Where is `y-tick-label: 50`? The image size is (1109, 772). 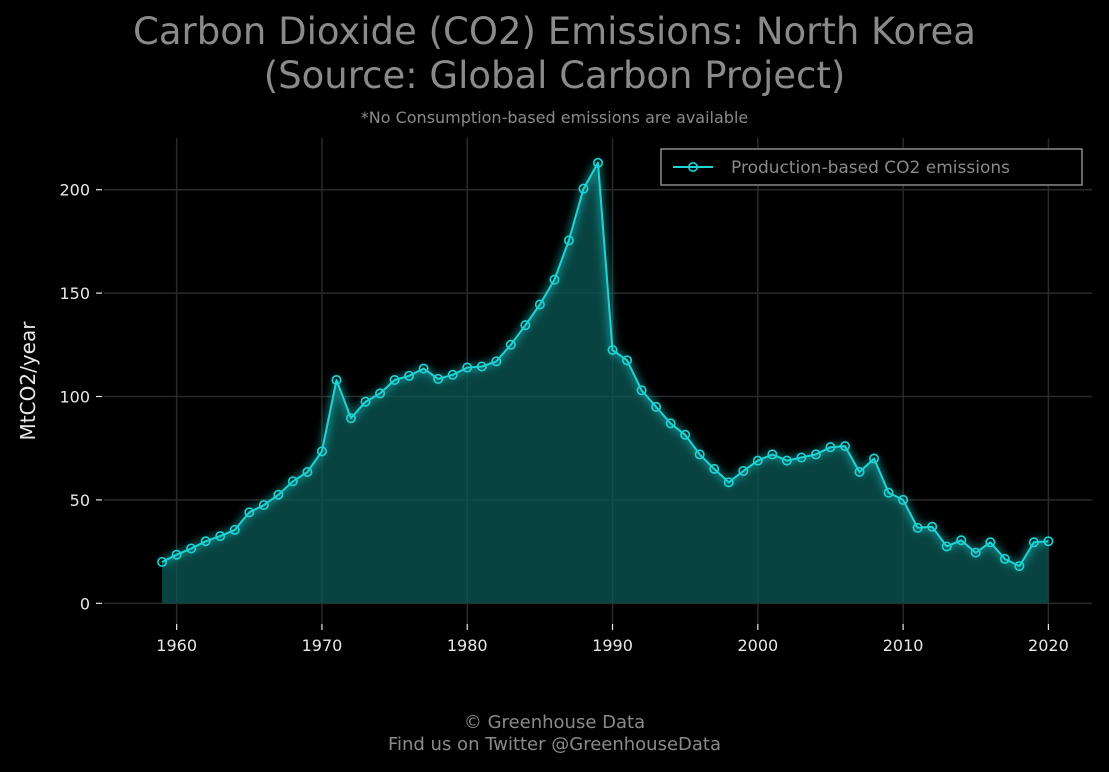 y-tick-label: 50 is located at coordinates (80, 500).